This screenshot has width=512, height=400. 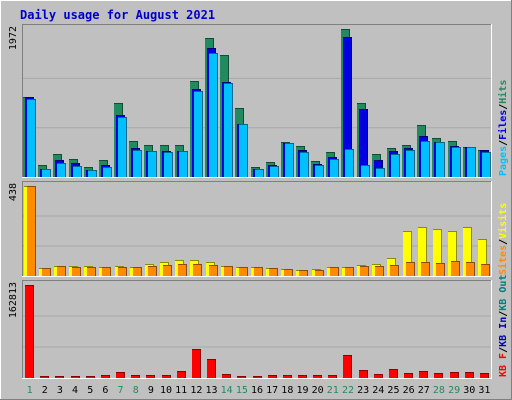 What do you see at coordinates (503, 221) in the screenshot?
I see `legend-entry: Visits` at bounding box center [503, 221].